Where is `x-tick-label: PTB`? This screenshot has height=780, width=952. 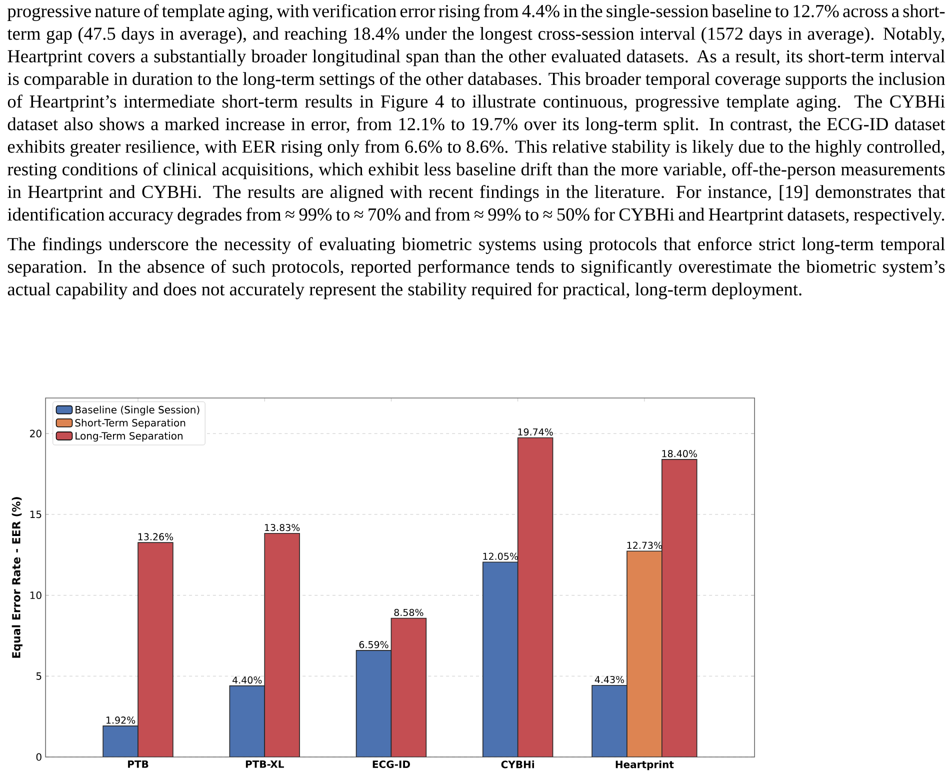 x-tick-label: PTB is located at coordinates (138, 764).